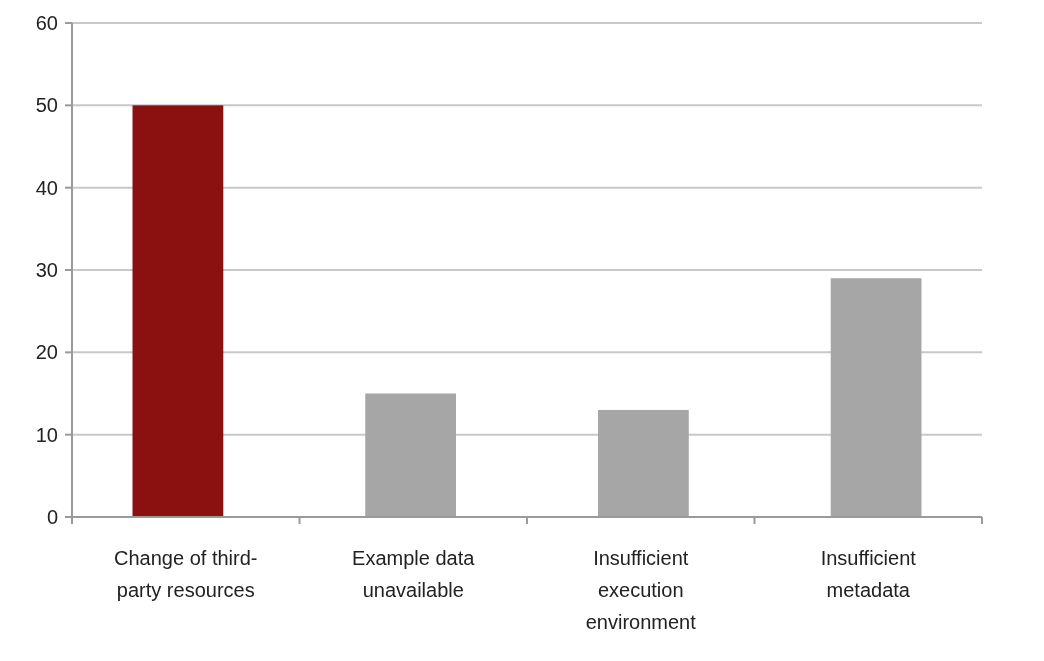 This screenshot has height=661, width=1044. I want to click on y-tick-label: 0, so click(52, 517).